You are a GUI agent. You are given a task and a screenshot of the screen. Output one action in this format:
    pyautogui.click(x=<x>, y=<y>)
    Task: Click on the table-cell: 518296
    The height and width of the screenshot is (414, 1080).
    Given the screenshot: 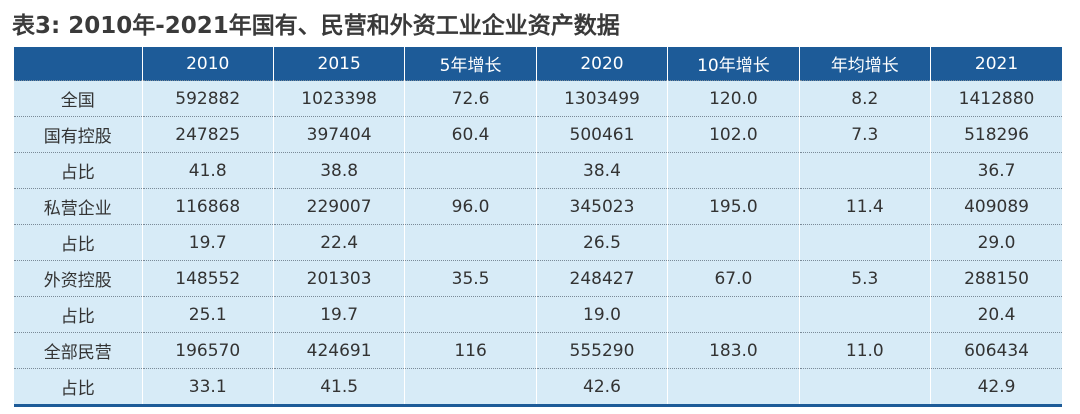 What is the action you would take?
    pyautogui.click(x=996, y=134)
    